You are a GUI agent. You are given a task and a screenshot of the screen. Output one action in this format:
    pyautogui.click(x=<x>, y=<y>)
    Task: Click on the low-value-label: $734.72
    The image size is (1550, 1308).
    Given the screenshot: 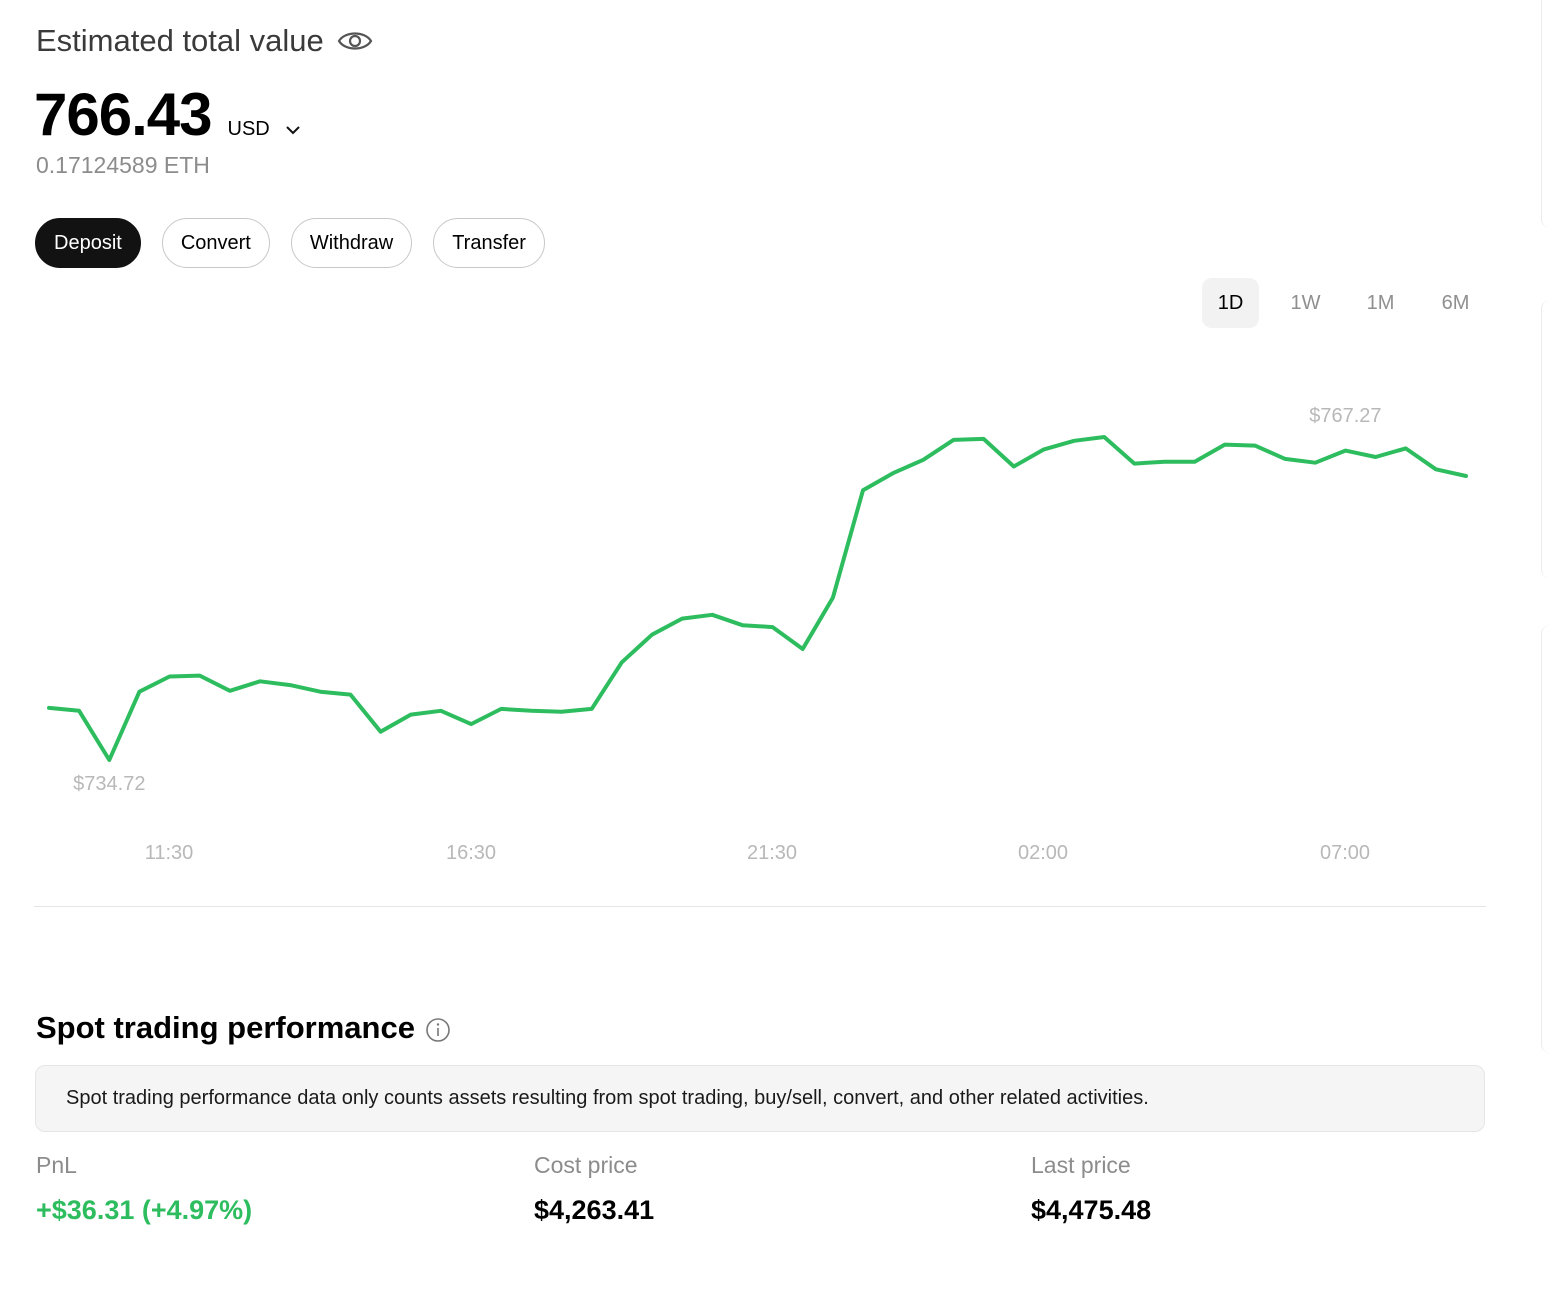 What is the action you would take?
    pyautogui.click(x=109, y=784)
    